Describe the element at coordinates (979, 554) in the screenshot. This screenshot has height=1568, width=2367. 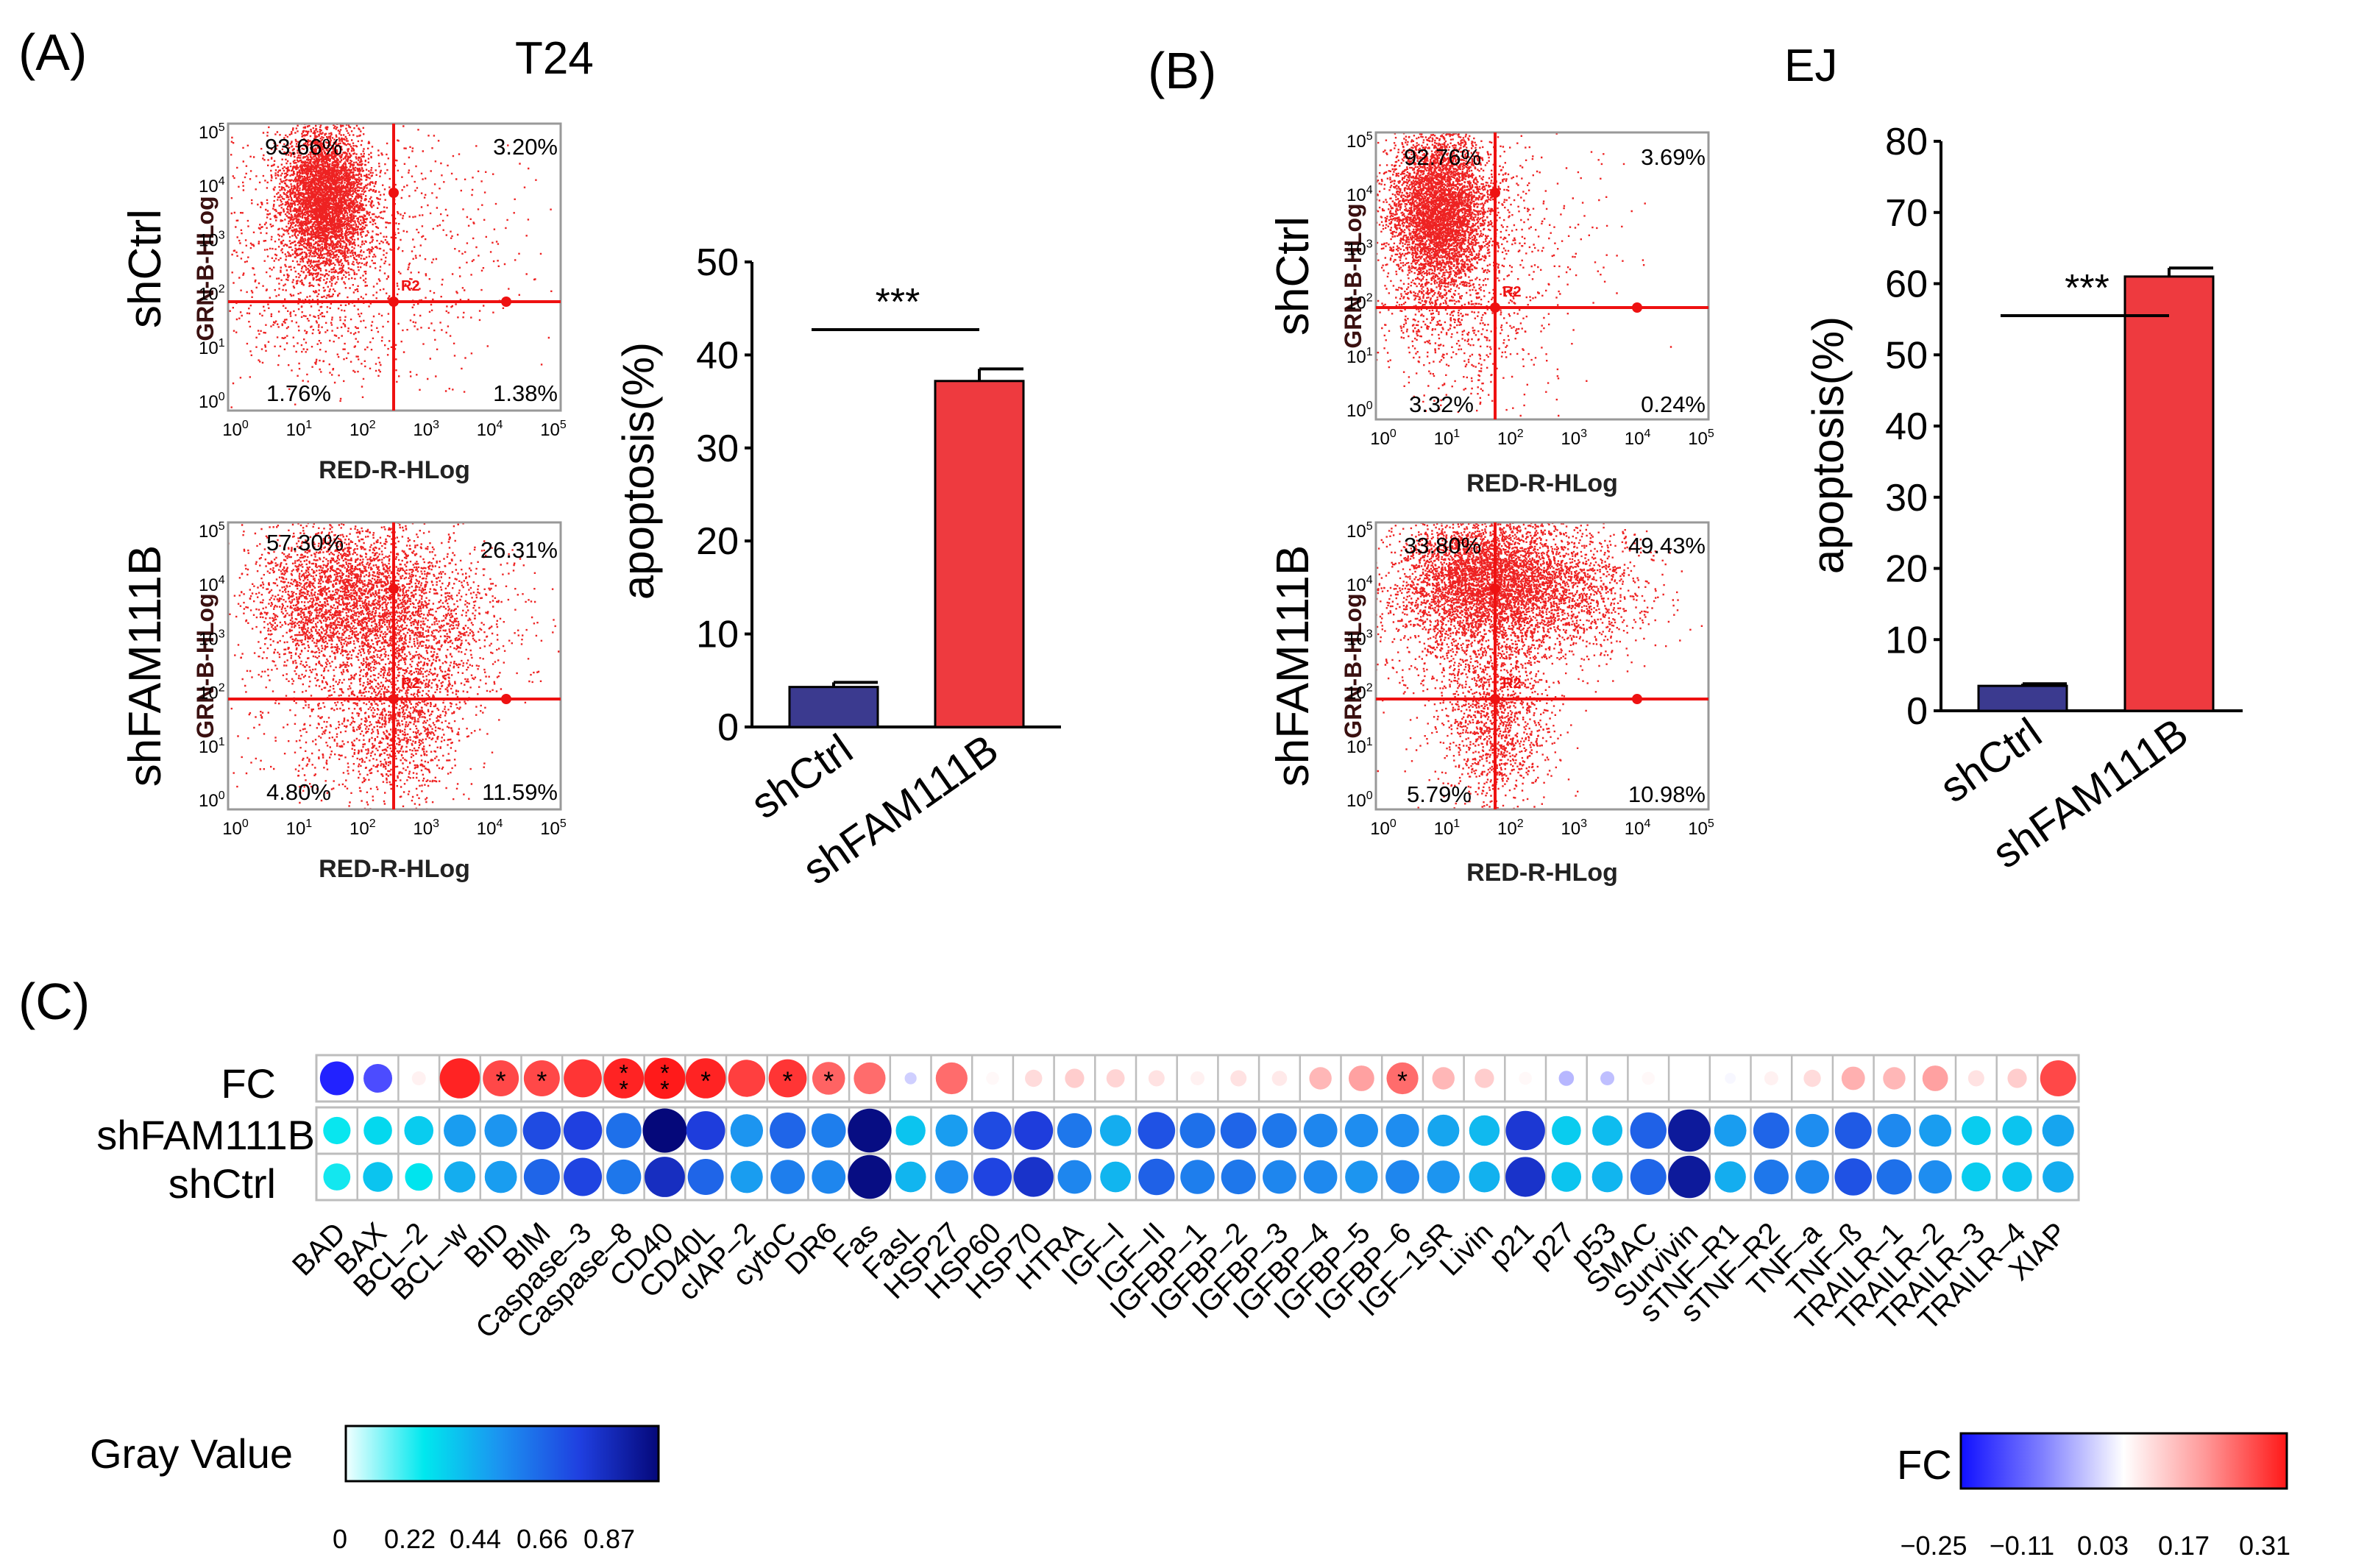
I see `bar-shfam111b` at that location.